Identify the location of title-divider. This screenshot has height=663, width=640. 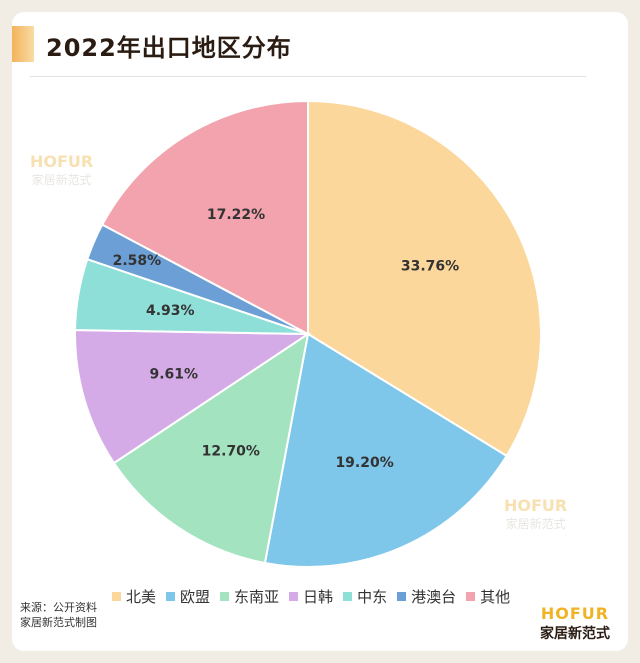
(308, 76).